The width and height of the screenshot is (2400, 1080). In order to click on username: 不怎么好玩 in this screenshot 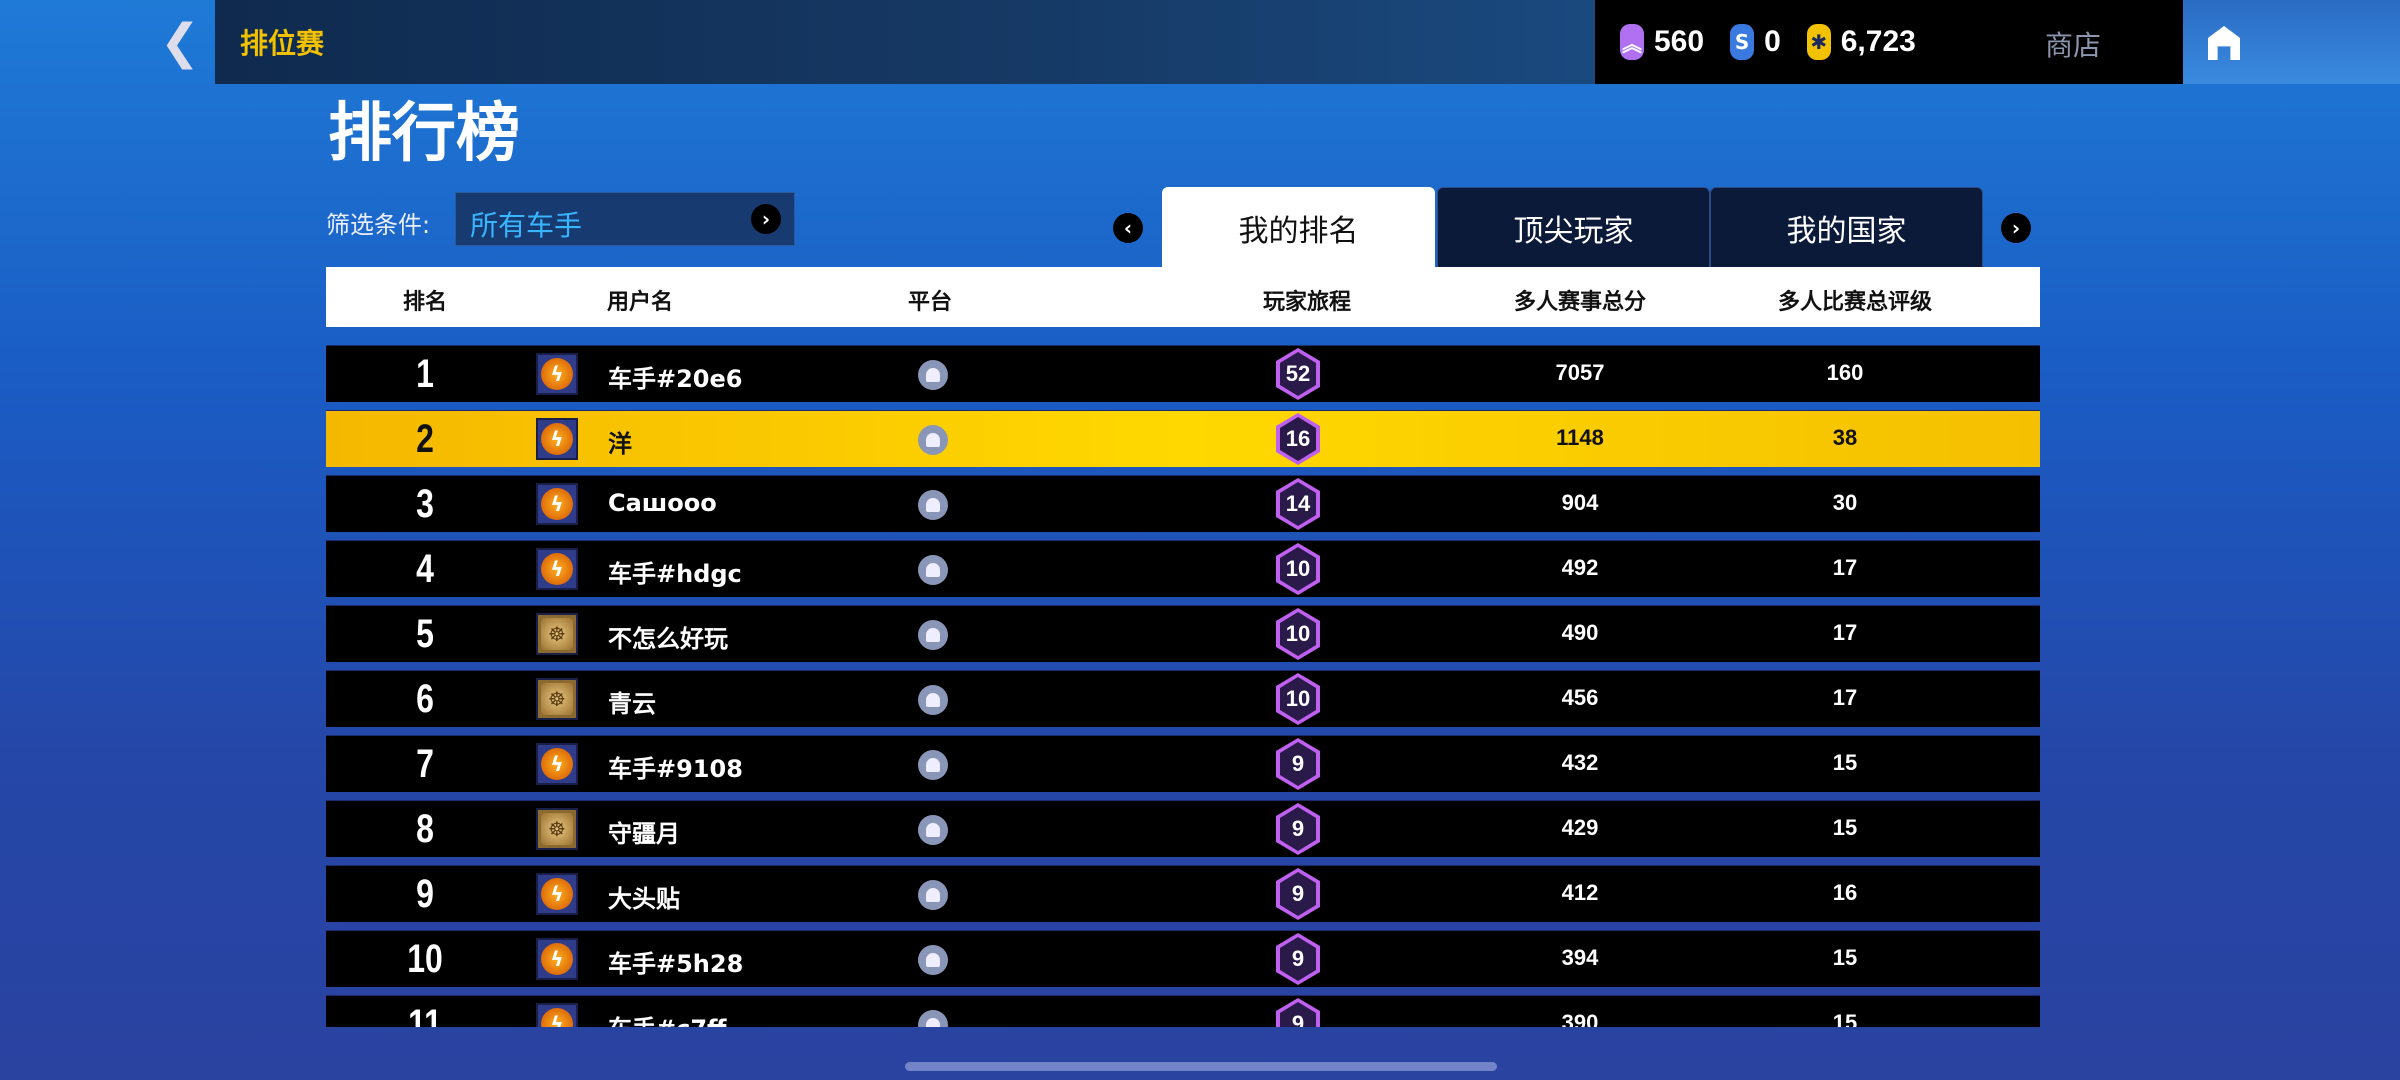, I will do `click(668, 639)`.